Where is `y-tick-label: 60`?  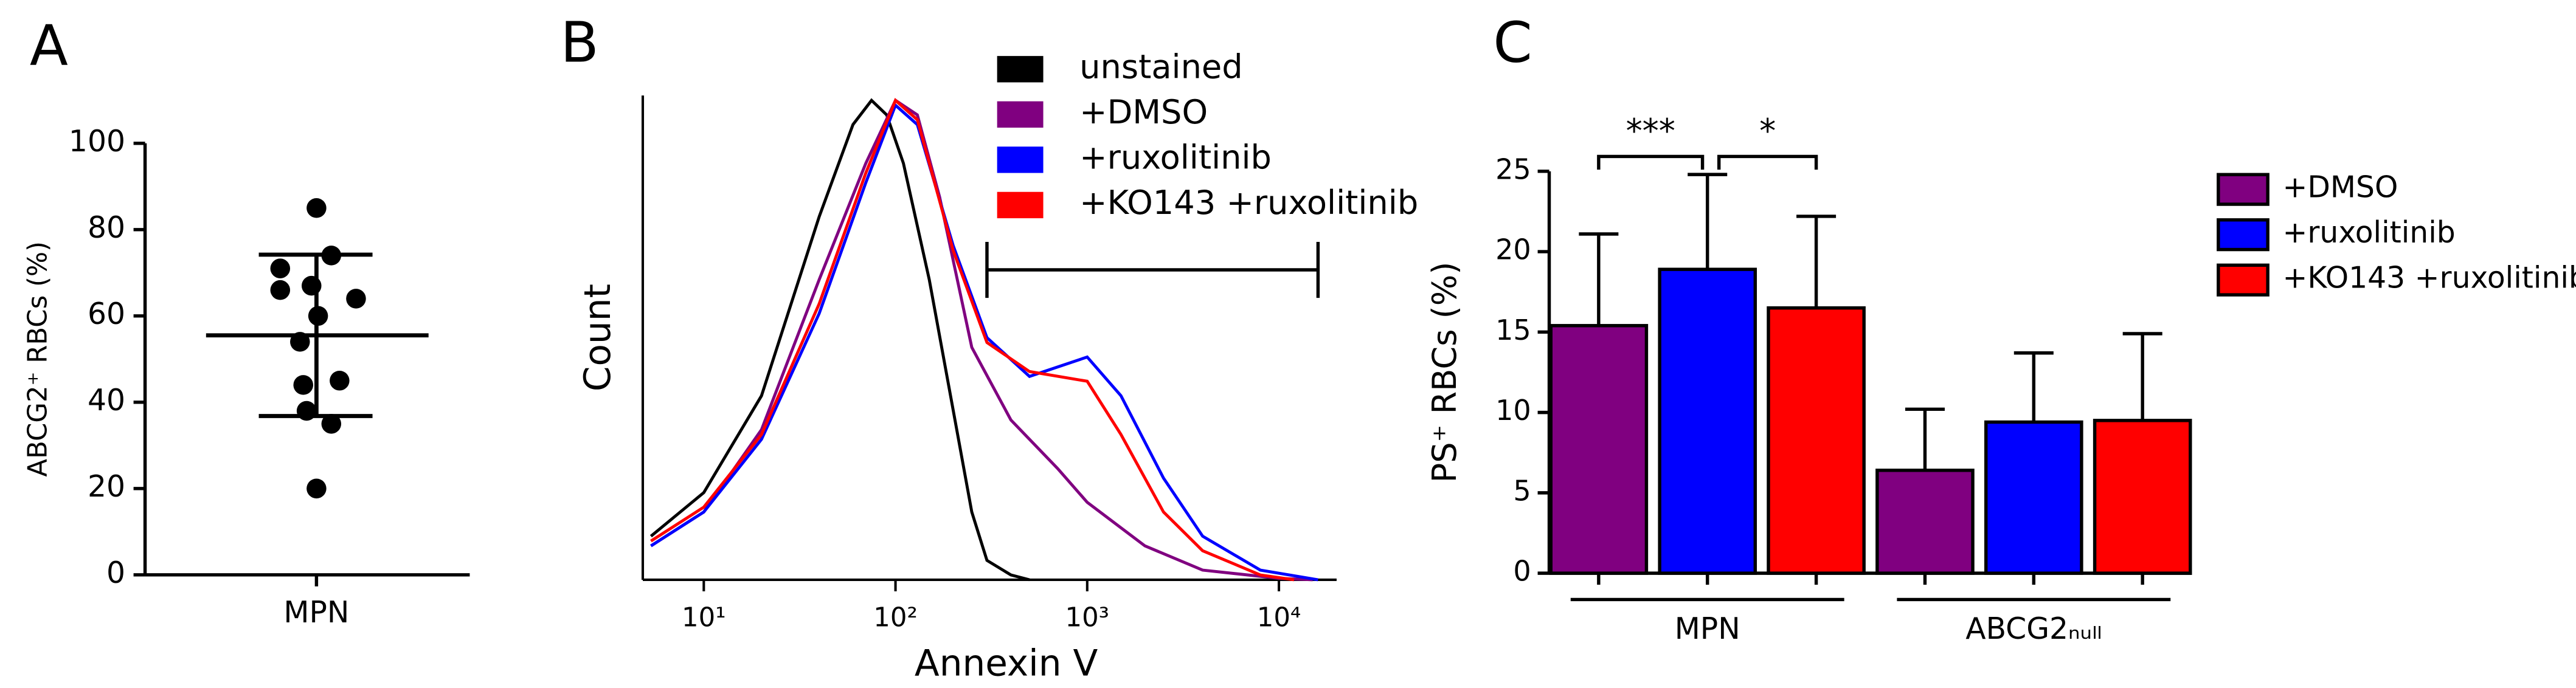
y-tick-label: 60 is located at coordinates (106, 314).